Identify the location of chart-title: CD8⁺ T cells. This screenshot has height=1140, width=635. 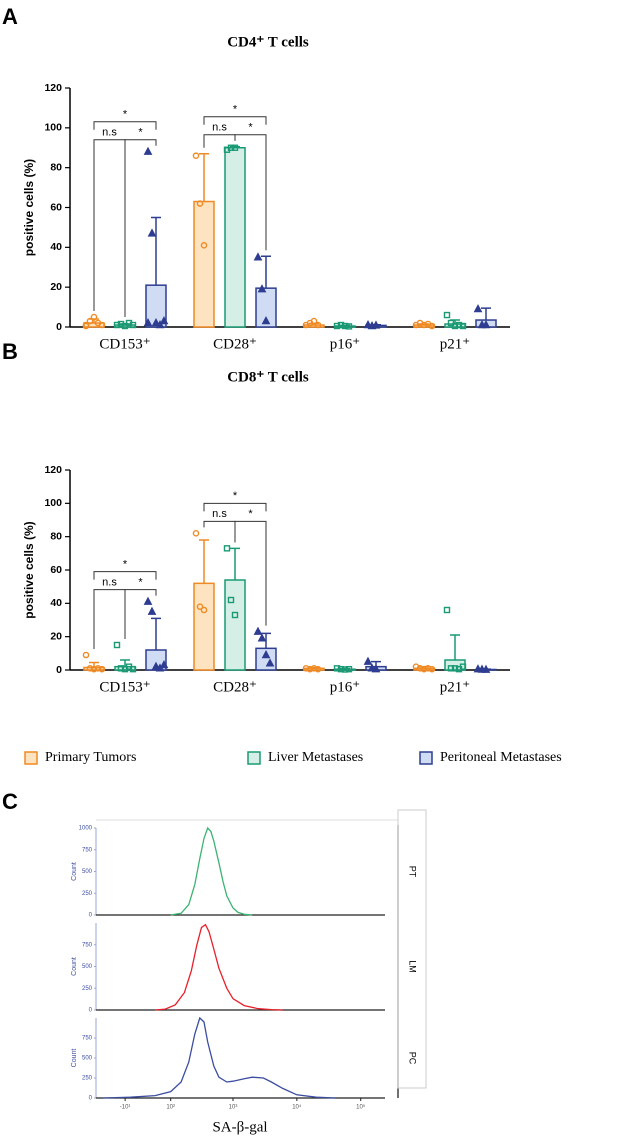
(268, 377).